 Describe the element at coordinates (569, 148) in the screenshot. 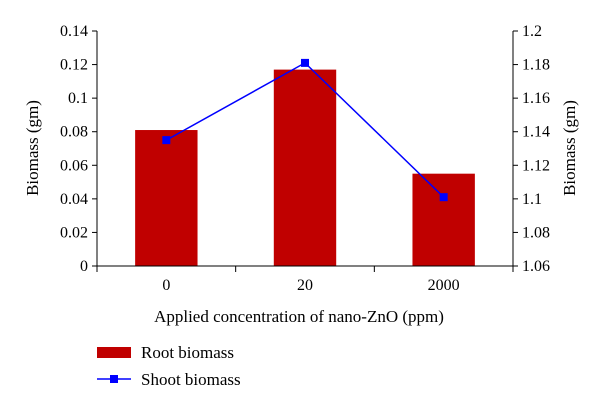

I see `y-axis-label-right: Biomass (gm)` at that location.